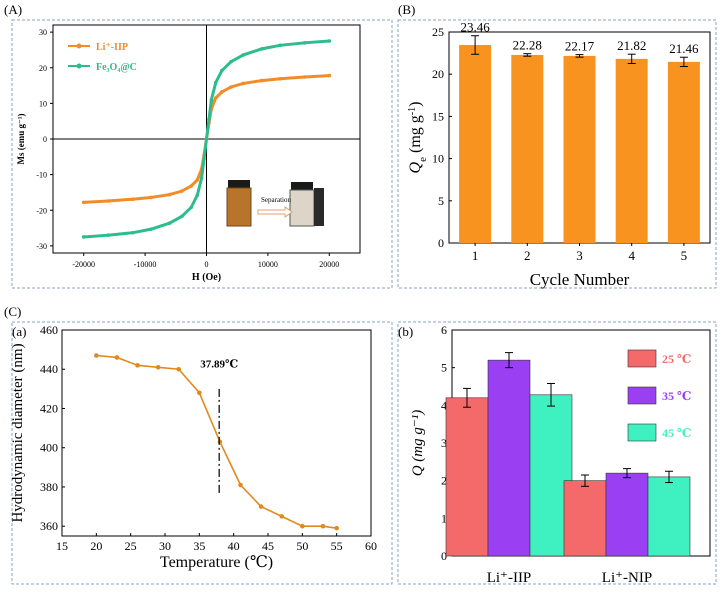 Image resolution: width=727 pixels, height=606 pixels. Describe the element at coordinates (631, 45) in the screenshot. I see `chartB-value-label-4: 21.82` at that location.